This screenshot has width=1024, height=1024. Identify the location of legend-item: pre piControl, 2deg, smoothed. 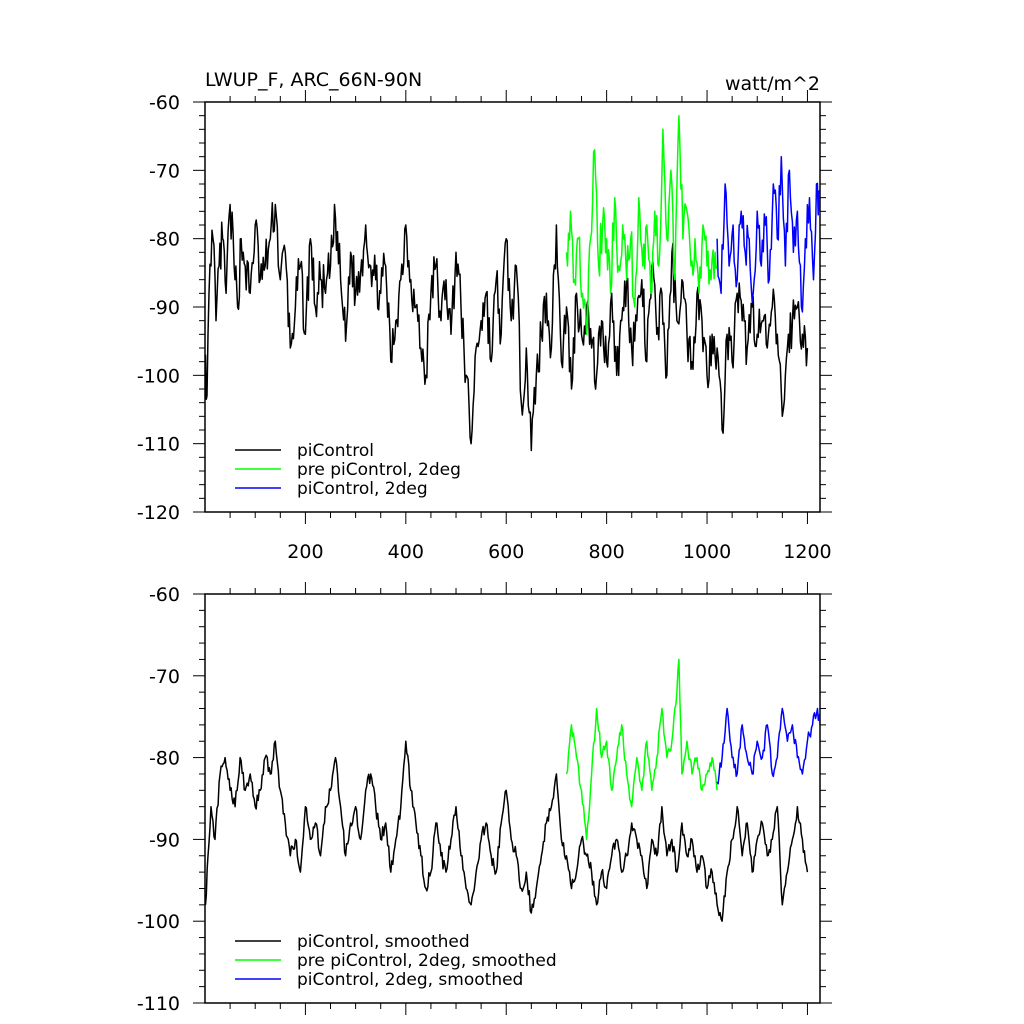
(396, 961).